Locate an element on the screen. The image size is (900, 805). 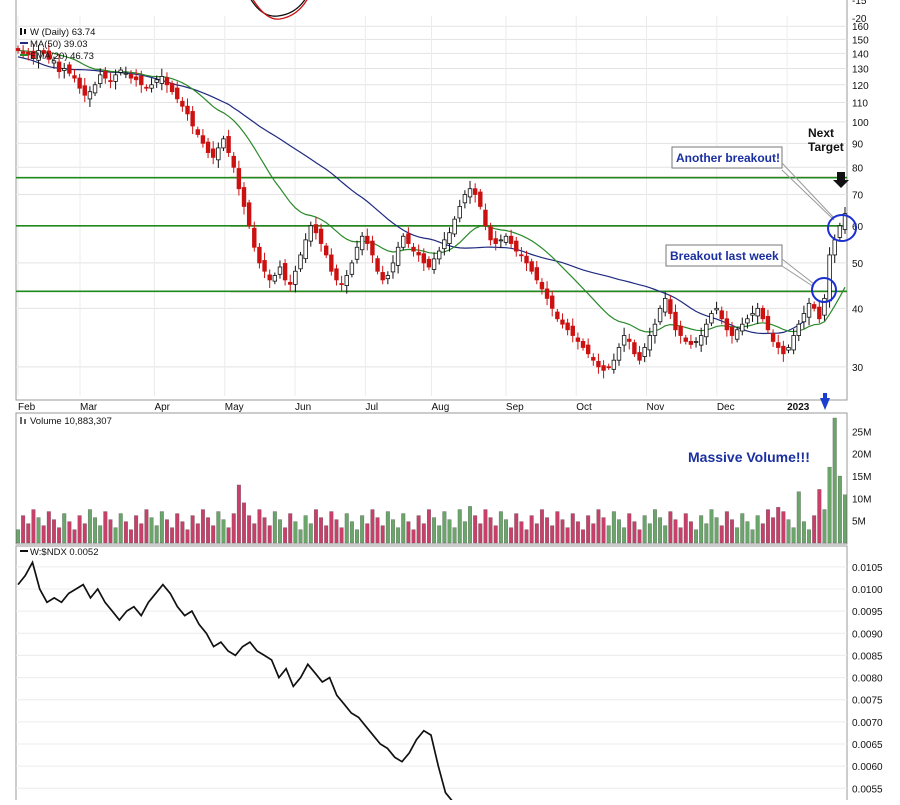
price-tick-label: 30 is located at coordinates (858, 368).